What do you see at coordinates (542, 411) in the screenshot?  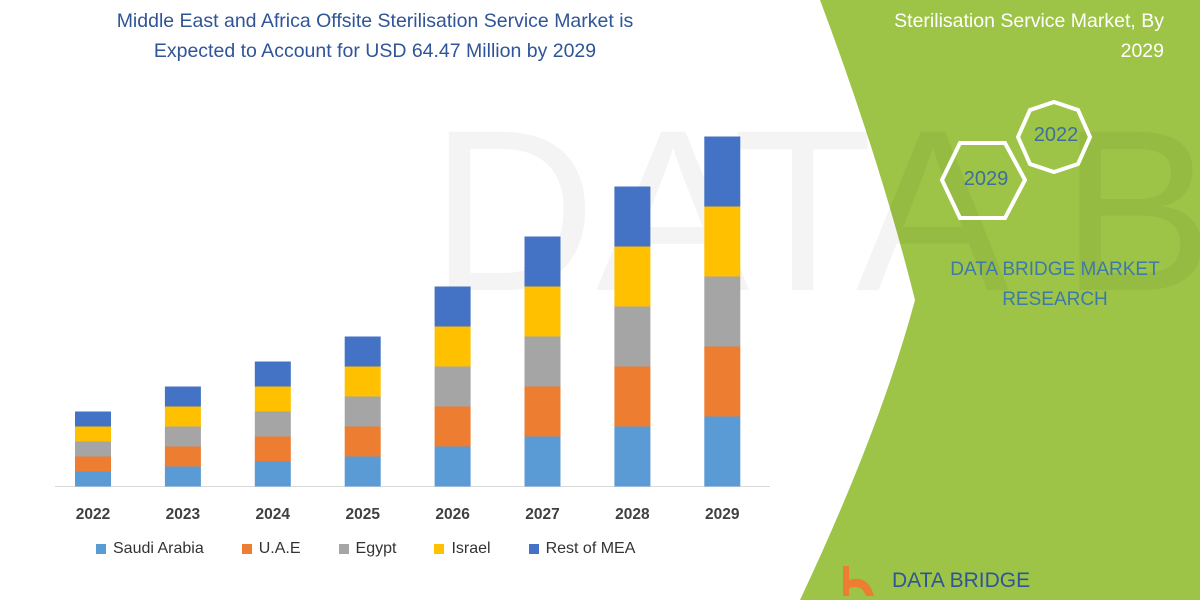 I see `bar-segment-u-a-e-2027` at bounding box center [542, 411].